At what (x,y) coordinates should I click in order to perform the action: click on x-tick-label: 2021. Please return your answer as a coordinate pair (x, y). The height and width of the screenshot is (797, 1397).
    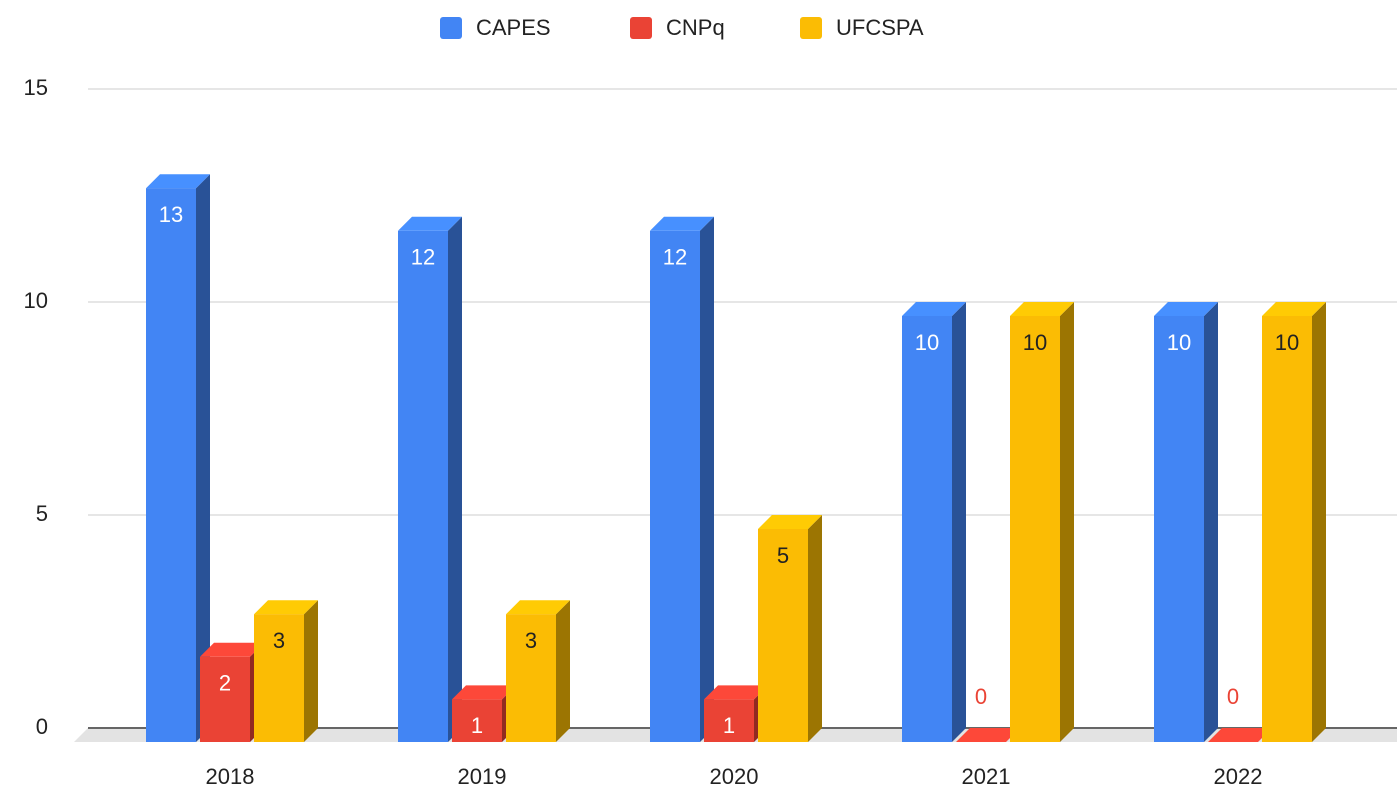
    Looking at the image, I should click on (986, 776).